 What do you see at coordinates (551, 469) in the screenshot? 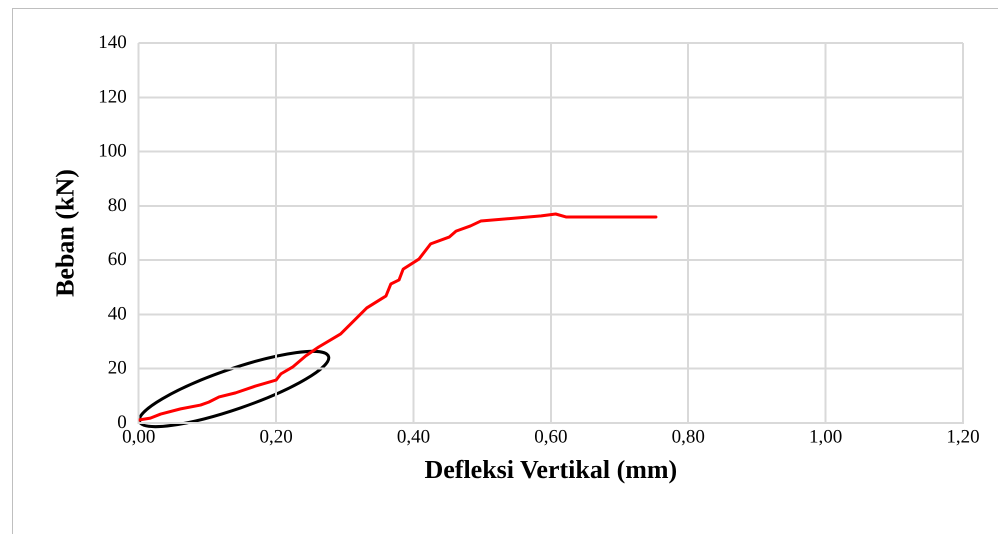
I see `x-axis-title: Defleksi Vertikal (mm)` at bounding box center [551, 469].